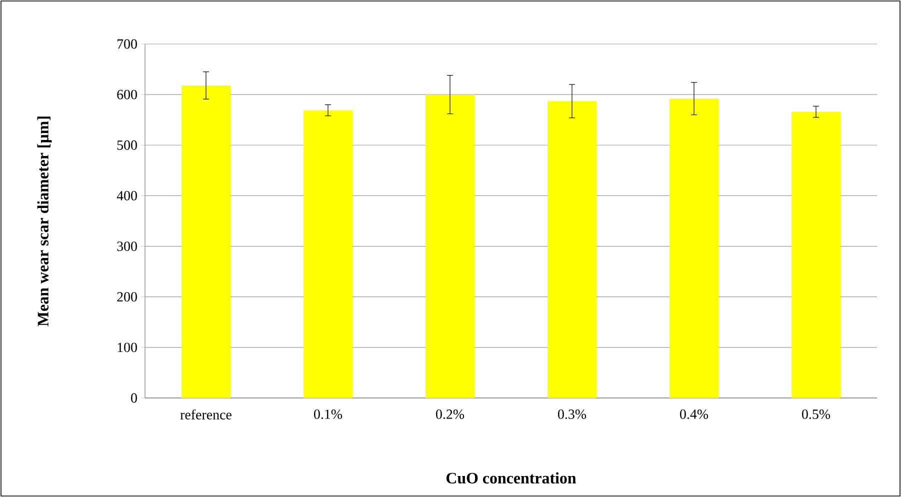  Describe the element at coordinates (127, 145) in the screenshot. I see `y-tick-label: 500` at that location.